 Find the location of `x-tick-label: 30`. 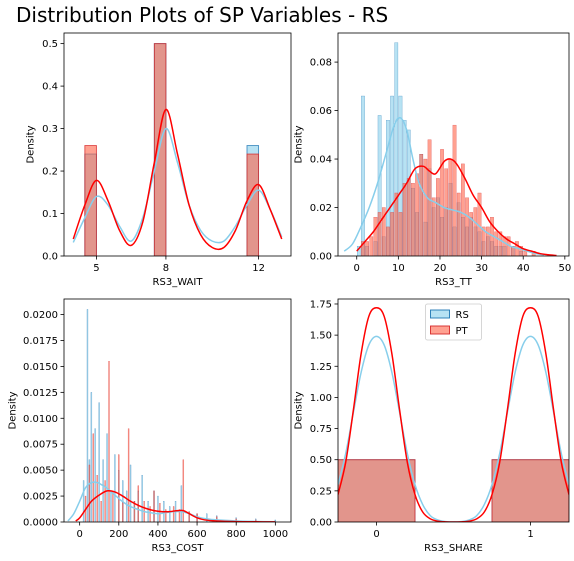

x-tick-label: 30 is located at coordinates (481, 268).